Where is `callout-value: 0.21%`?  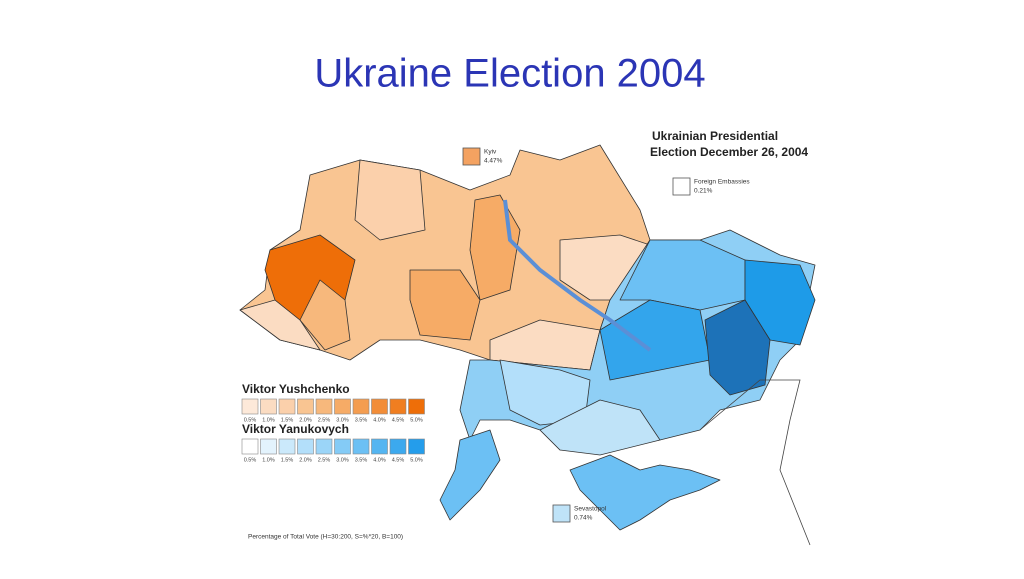 callout-value: 0.21% is located at coordinates (703, 191).